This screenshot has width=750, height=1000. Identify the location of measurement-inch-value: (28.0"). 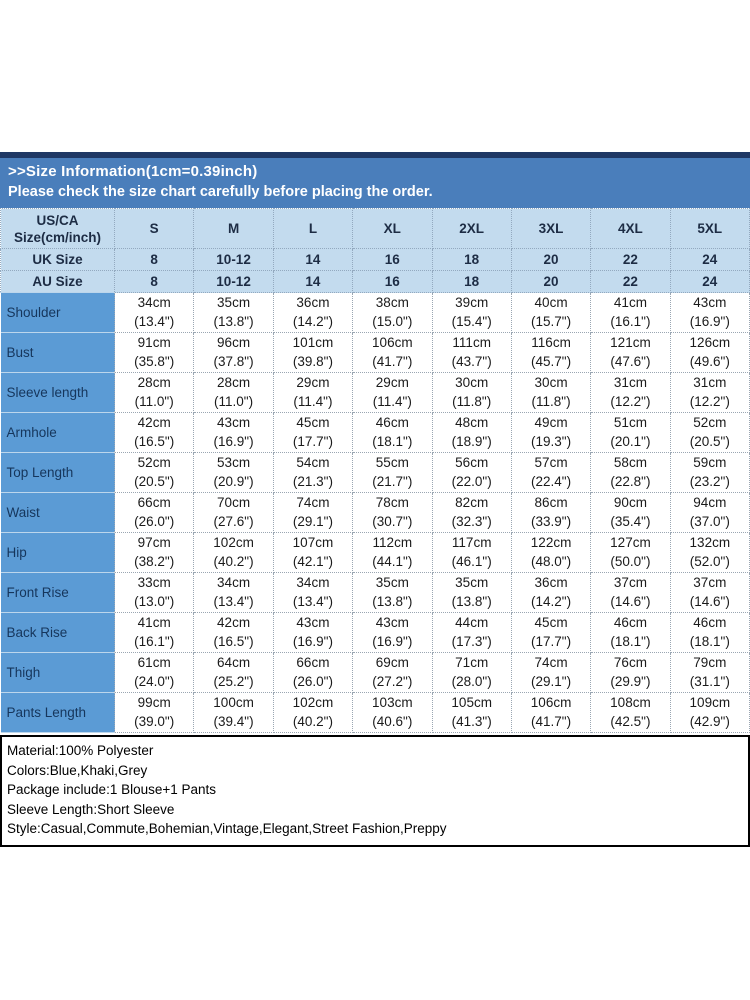
(471, 681).